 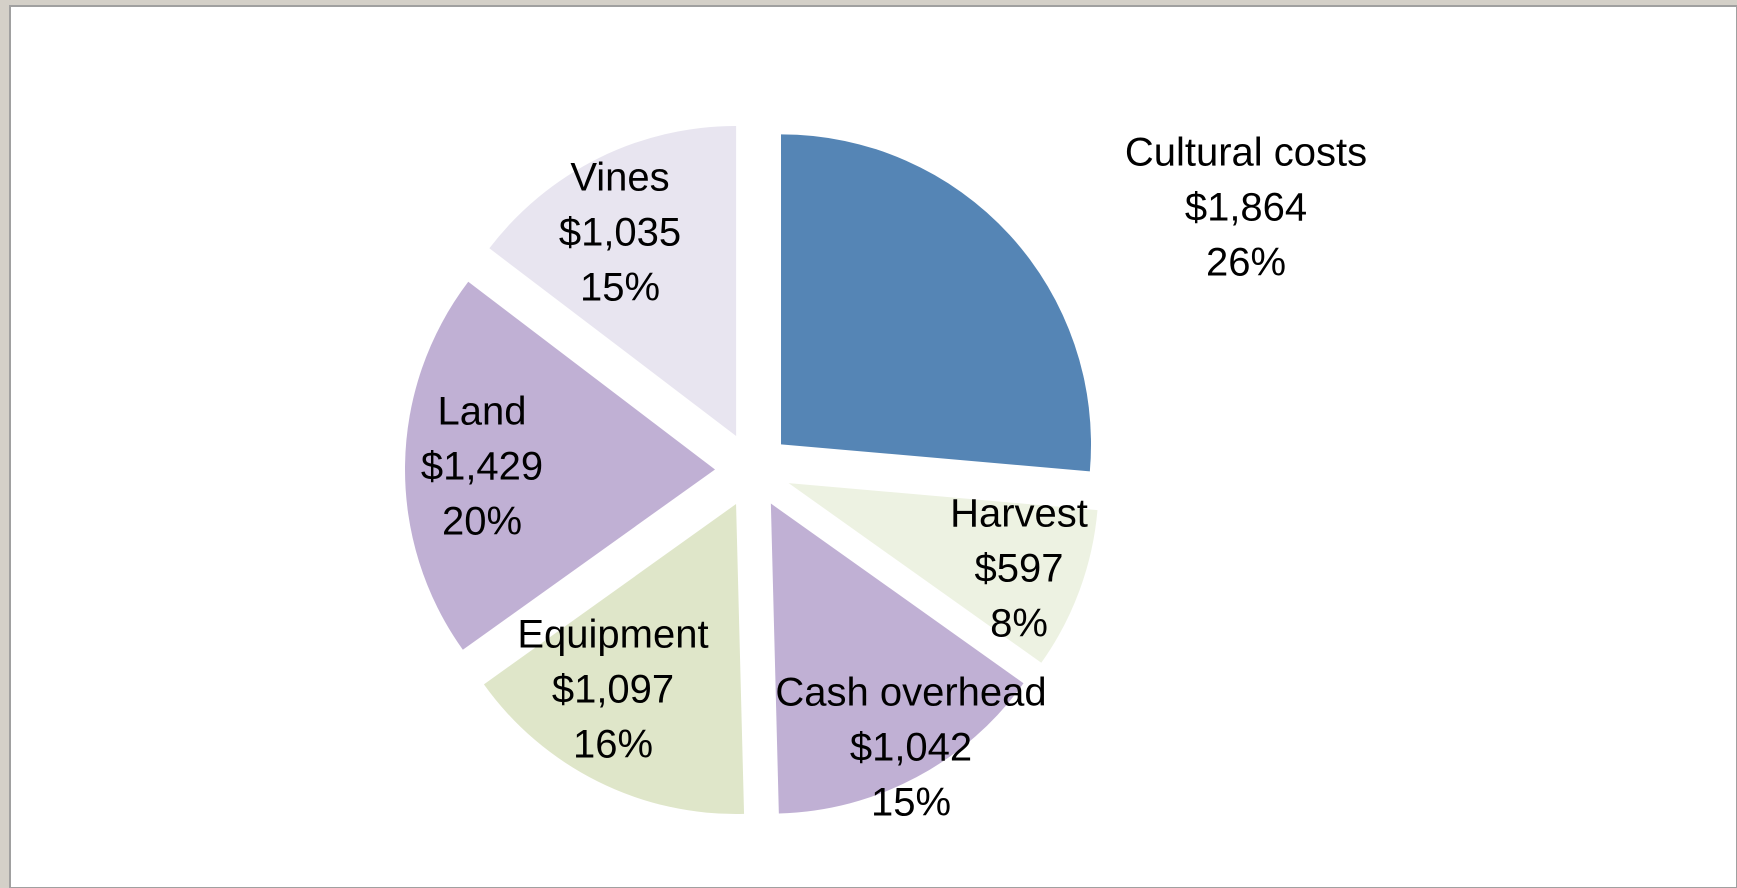 What do you see at coordinates (1019, 569) in the screenshot?
I see `slice-label-value: $597` at bounding box center [1019, 569].